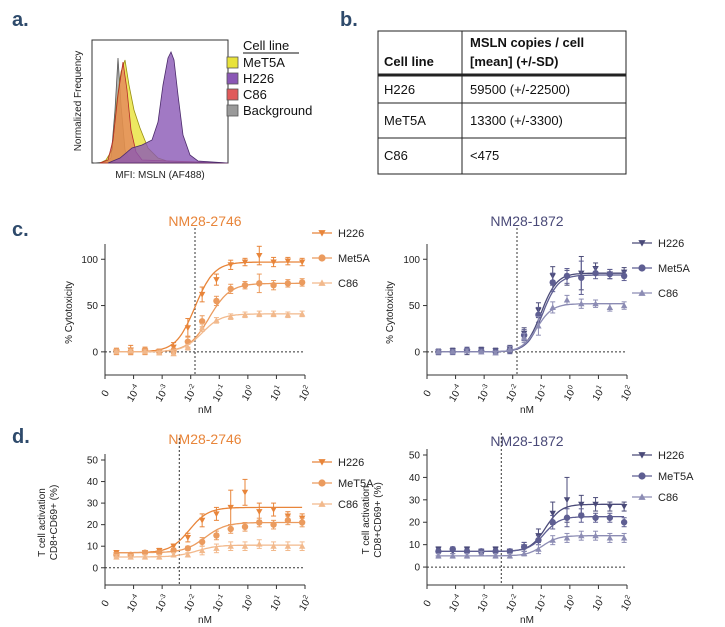  What do you see at coordinates (258, 78) in the screenshot?
I see `legend-label-h226: H226` at bounding box center [258, 78].